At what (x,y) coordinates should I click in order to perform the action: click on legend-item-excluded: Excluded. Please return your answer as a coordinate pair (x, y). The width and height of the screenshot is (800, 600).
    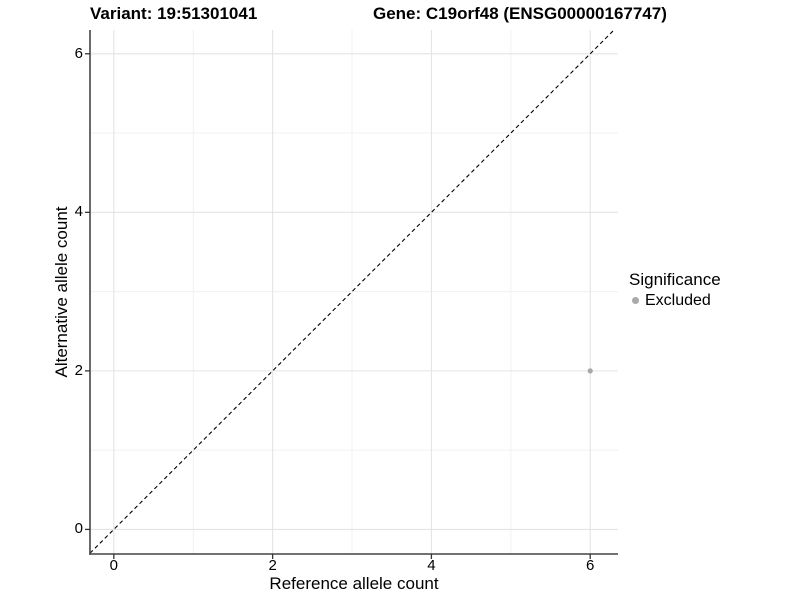
    Looking at the image, I should click on (675, 300).